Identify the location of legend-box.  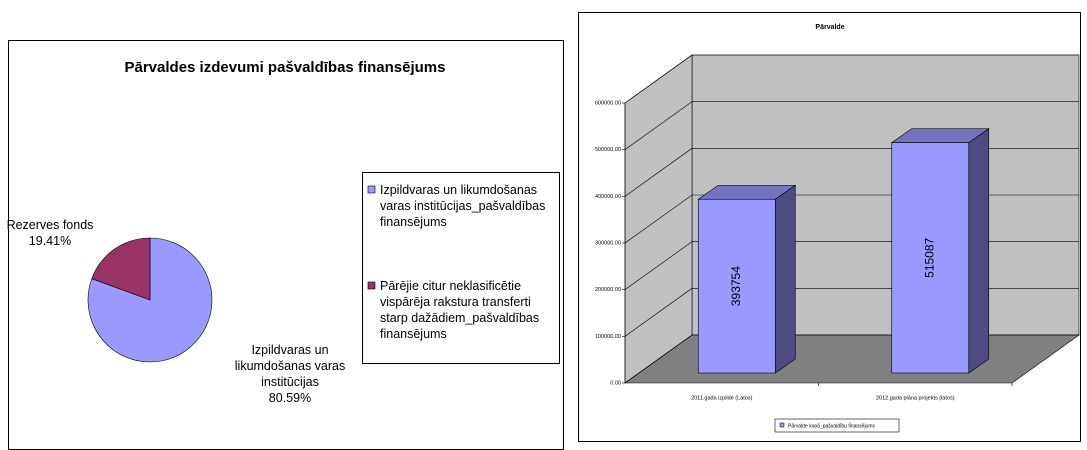
(837, 425).